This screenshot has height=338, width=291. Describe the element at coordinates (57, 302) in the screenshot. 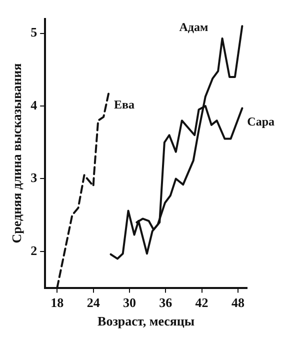

I see `x-tick-label: 18` at that location.